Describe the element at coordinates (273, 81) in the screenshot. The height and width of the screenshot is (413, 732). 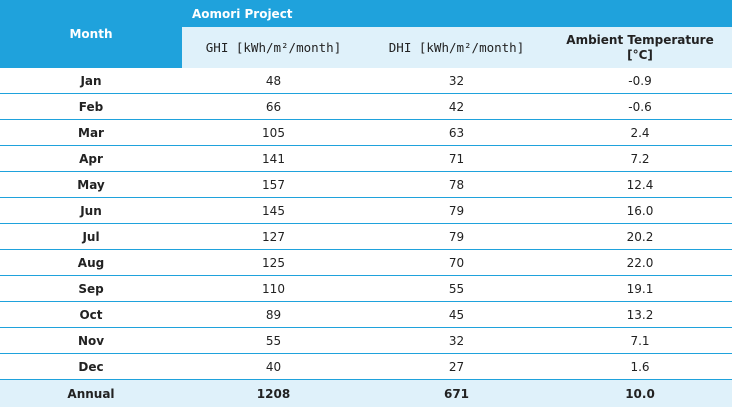
I see `ghi-cell: 48` at that location.